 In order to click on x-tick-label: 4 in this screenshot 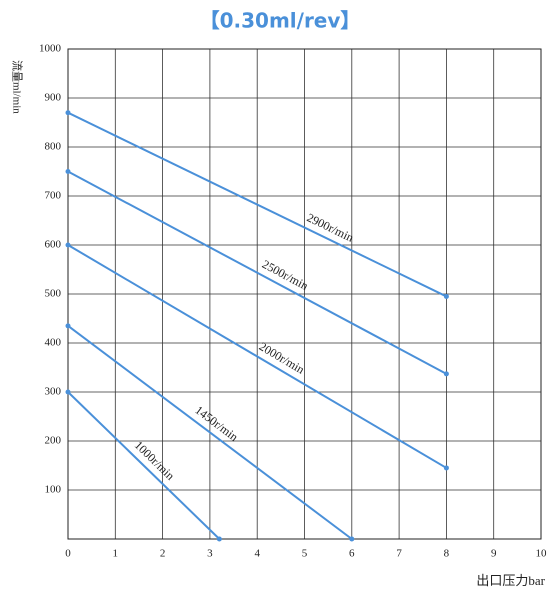, I will do `click(257, 554)`.